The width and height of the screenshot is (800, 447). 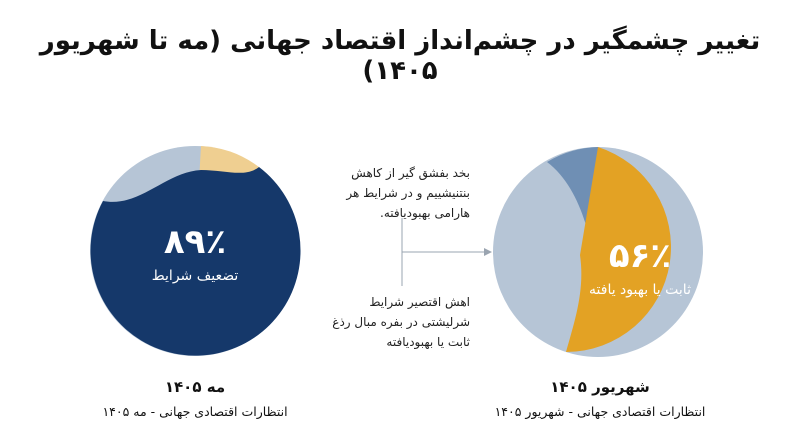 I want to click on pie-shahrivar, so click(x=598, y=252).